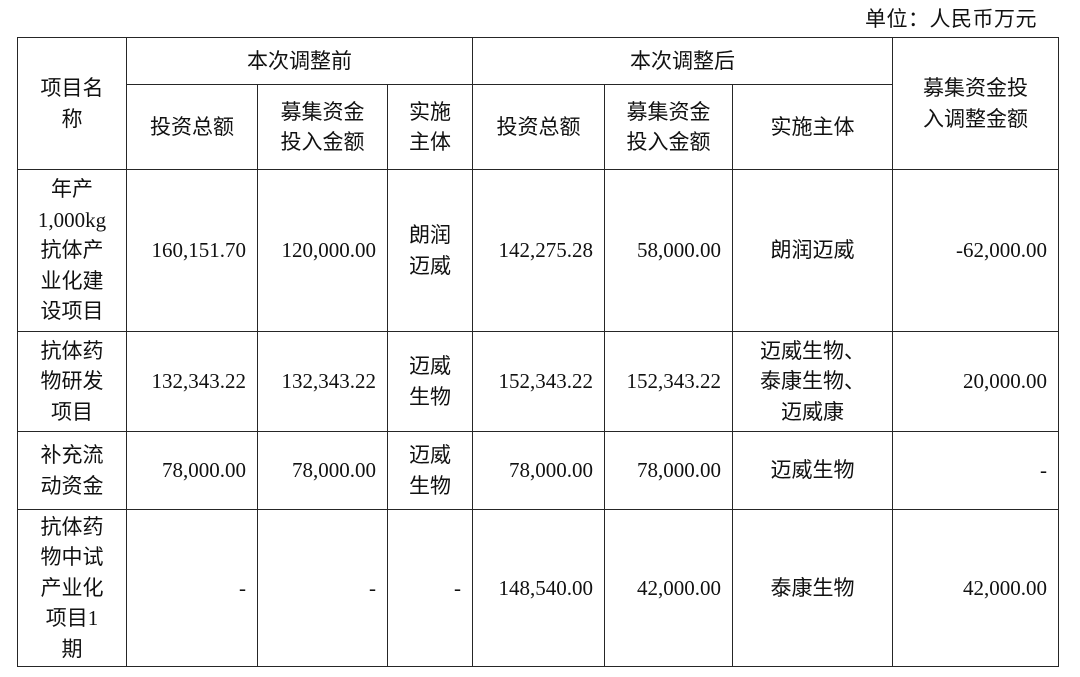 This screenshot has width=1080, height=677. What do you see at coordinates (668, 127) in the screenshot?
I see `header-after-raised-funds: 募集资金 投入金额` at bounding box center [668, 127].